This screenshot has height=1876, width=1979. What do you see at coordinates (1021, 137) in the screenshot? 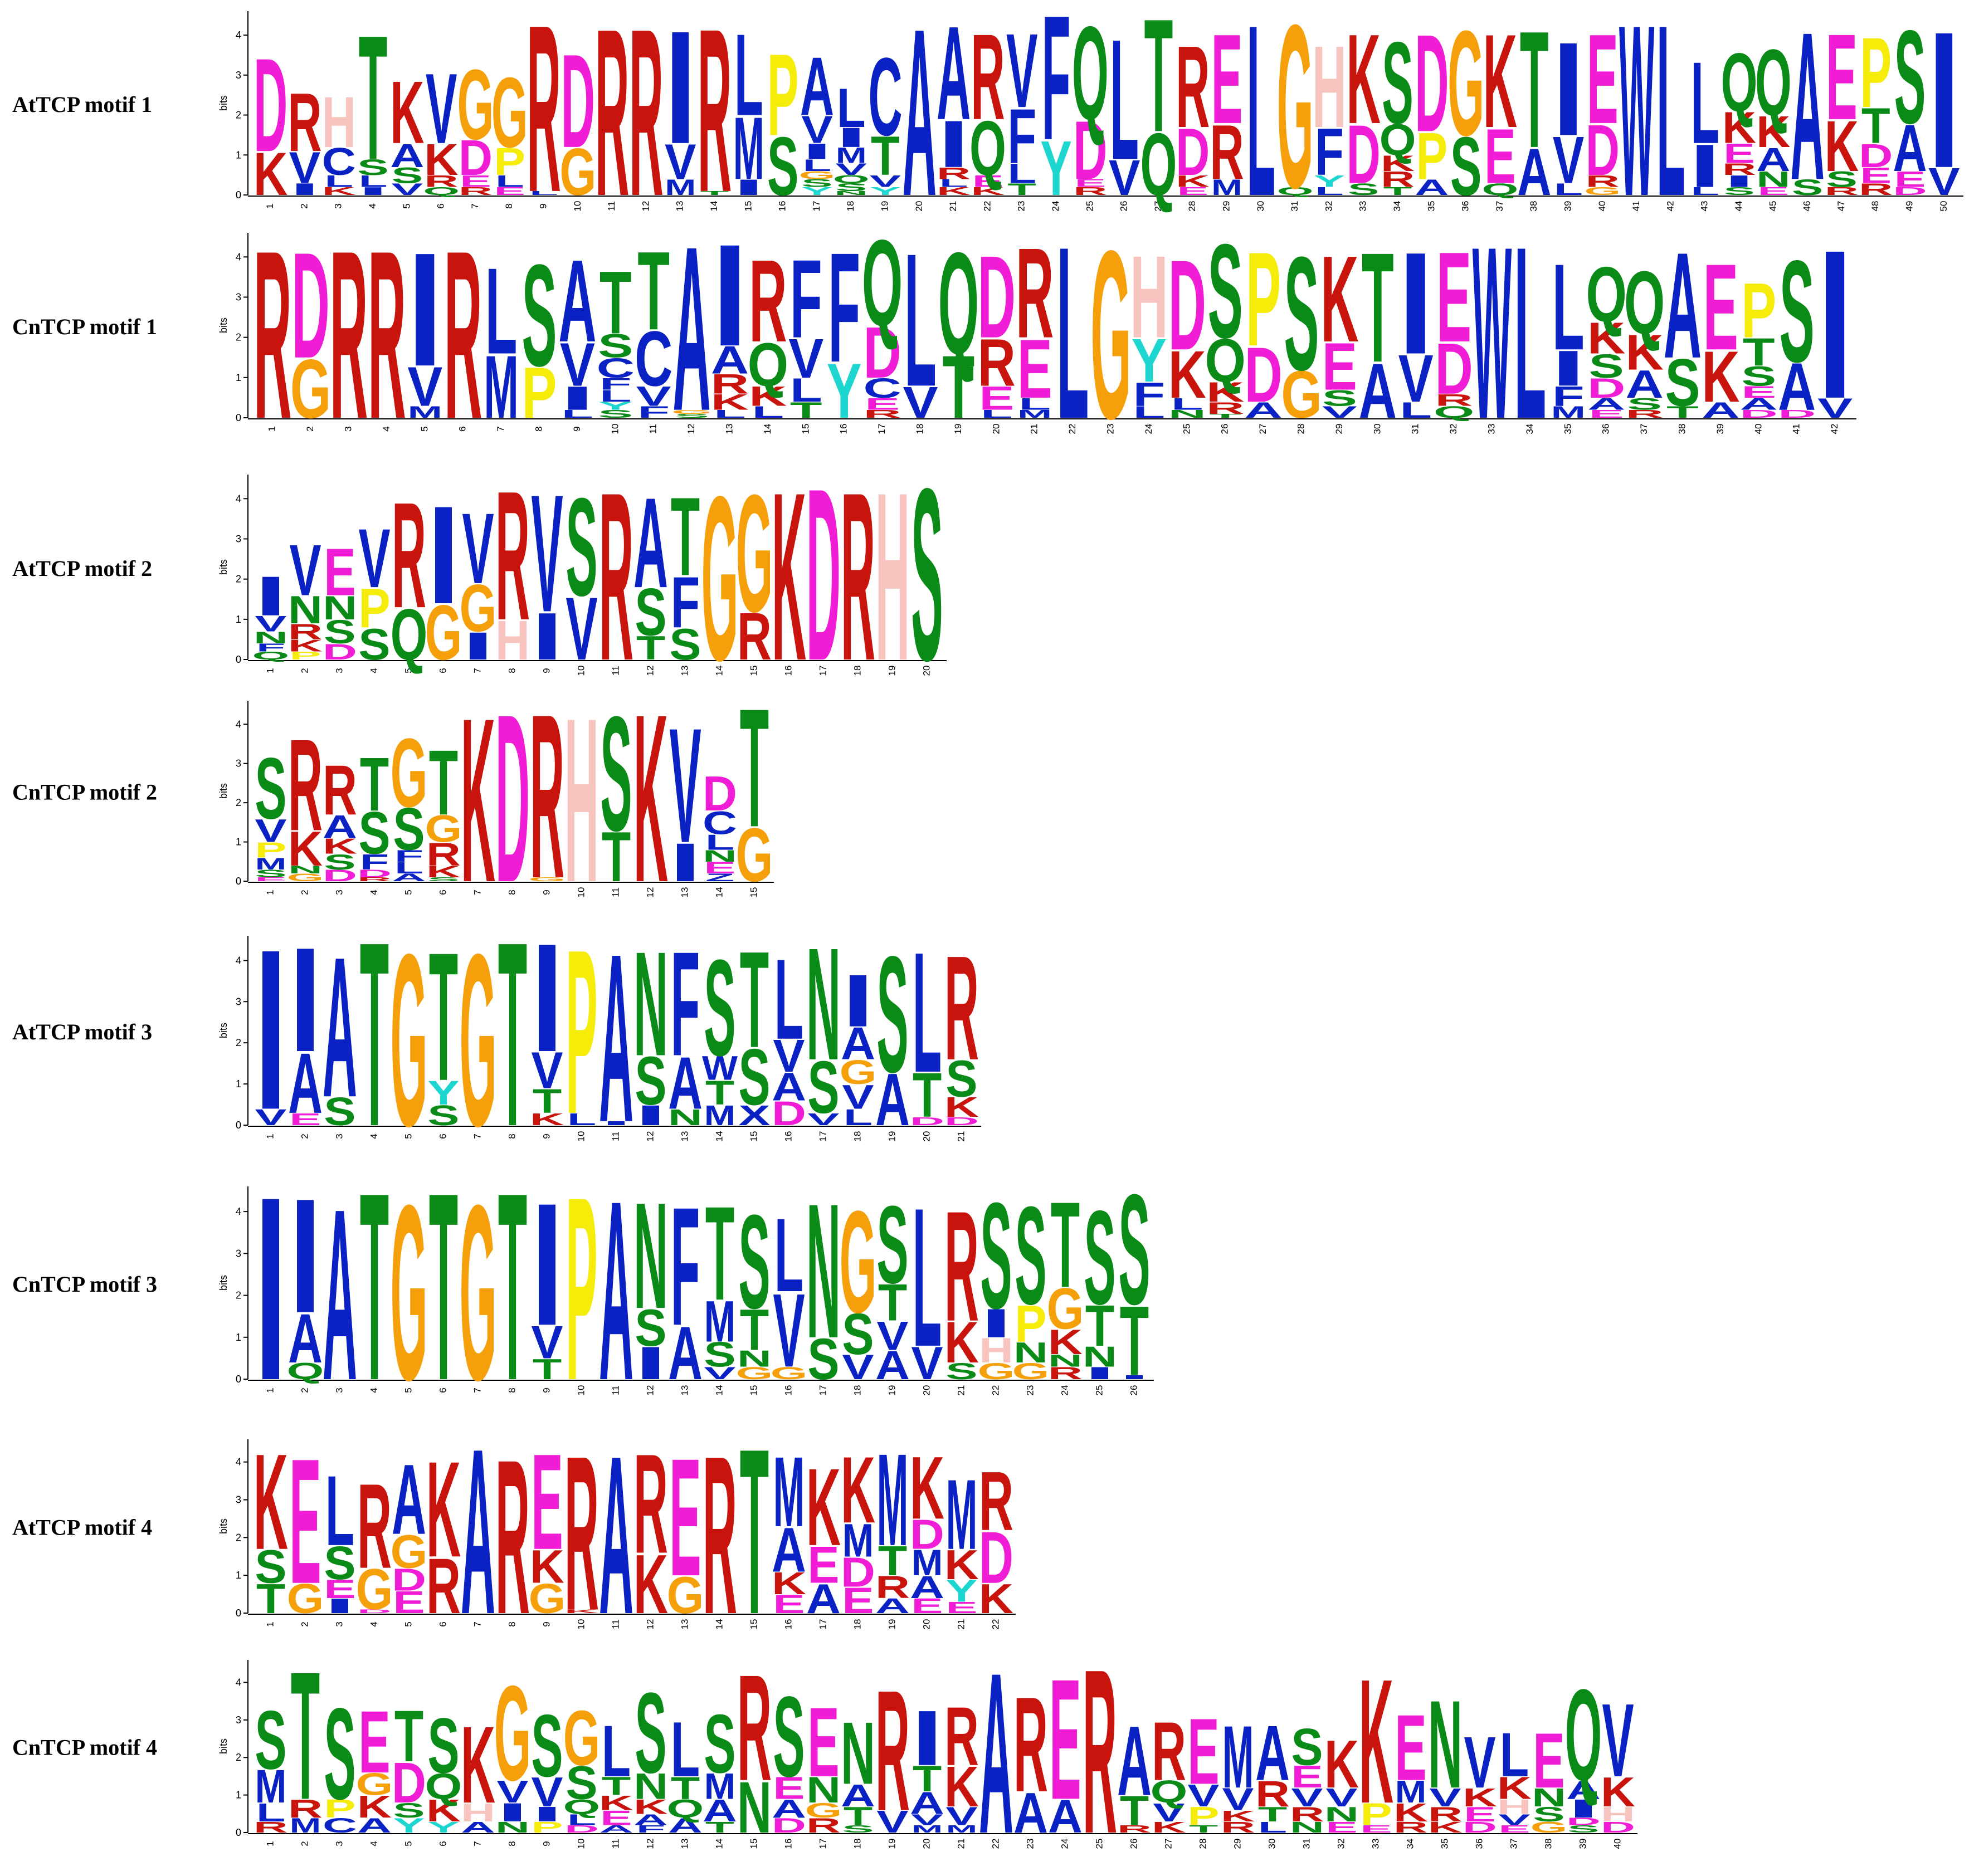
I see `logo-letter: F` at bounding box center [1021, 137].